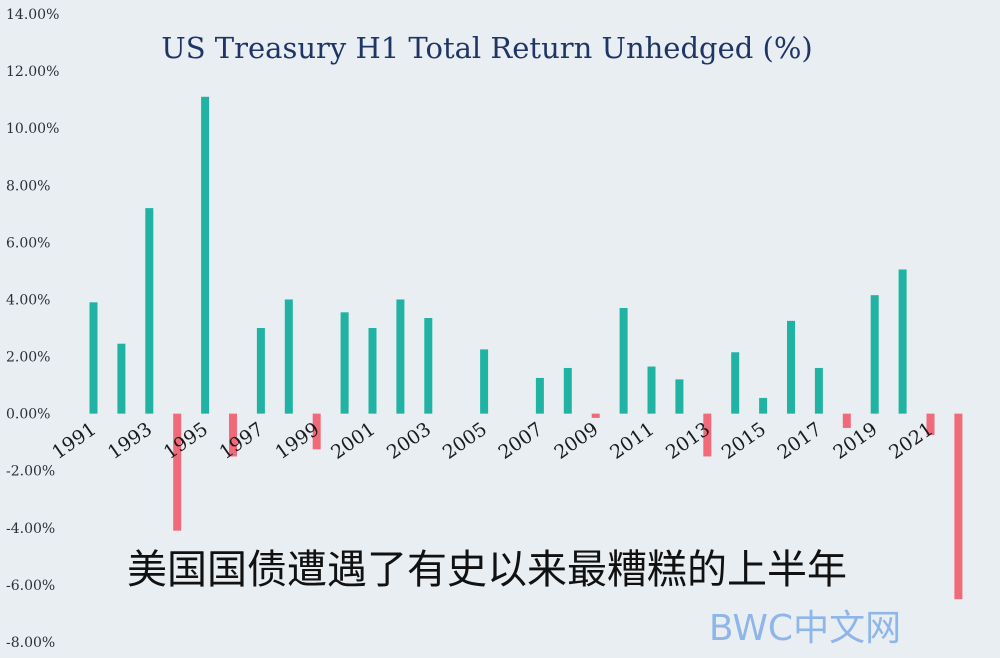  I want to click on x-tick-label: 2003, so click(409, 441).